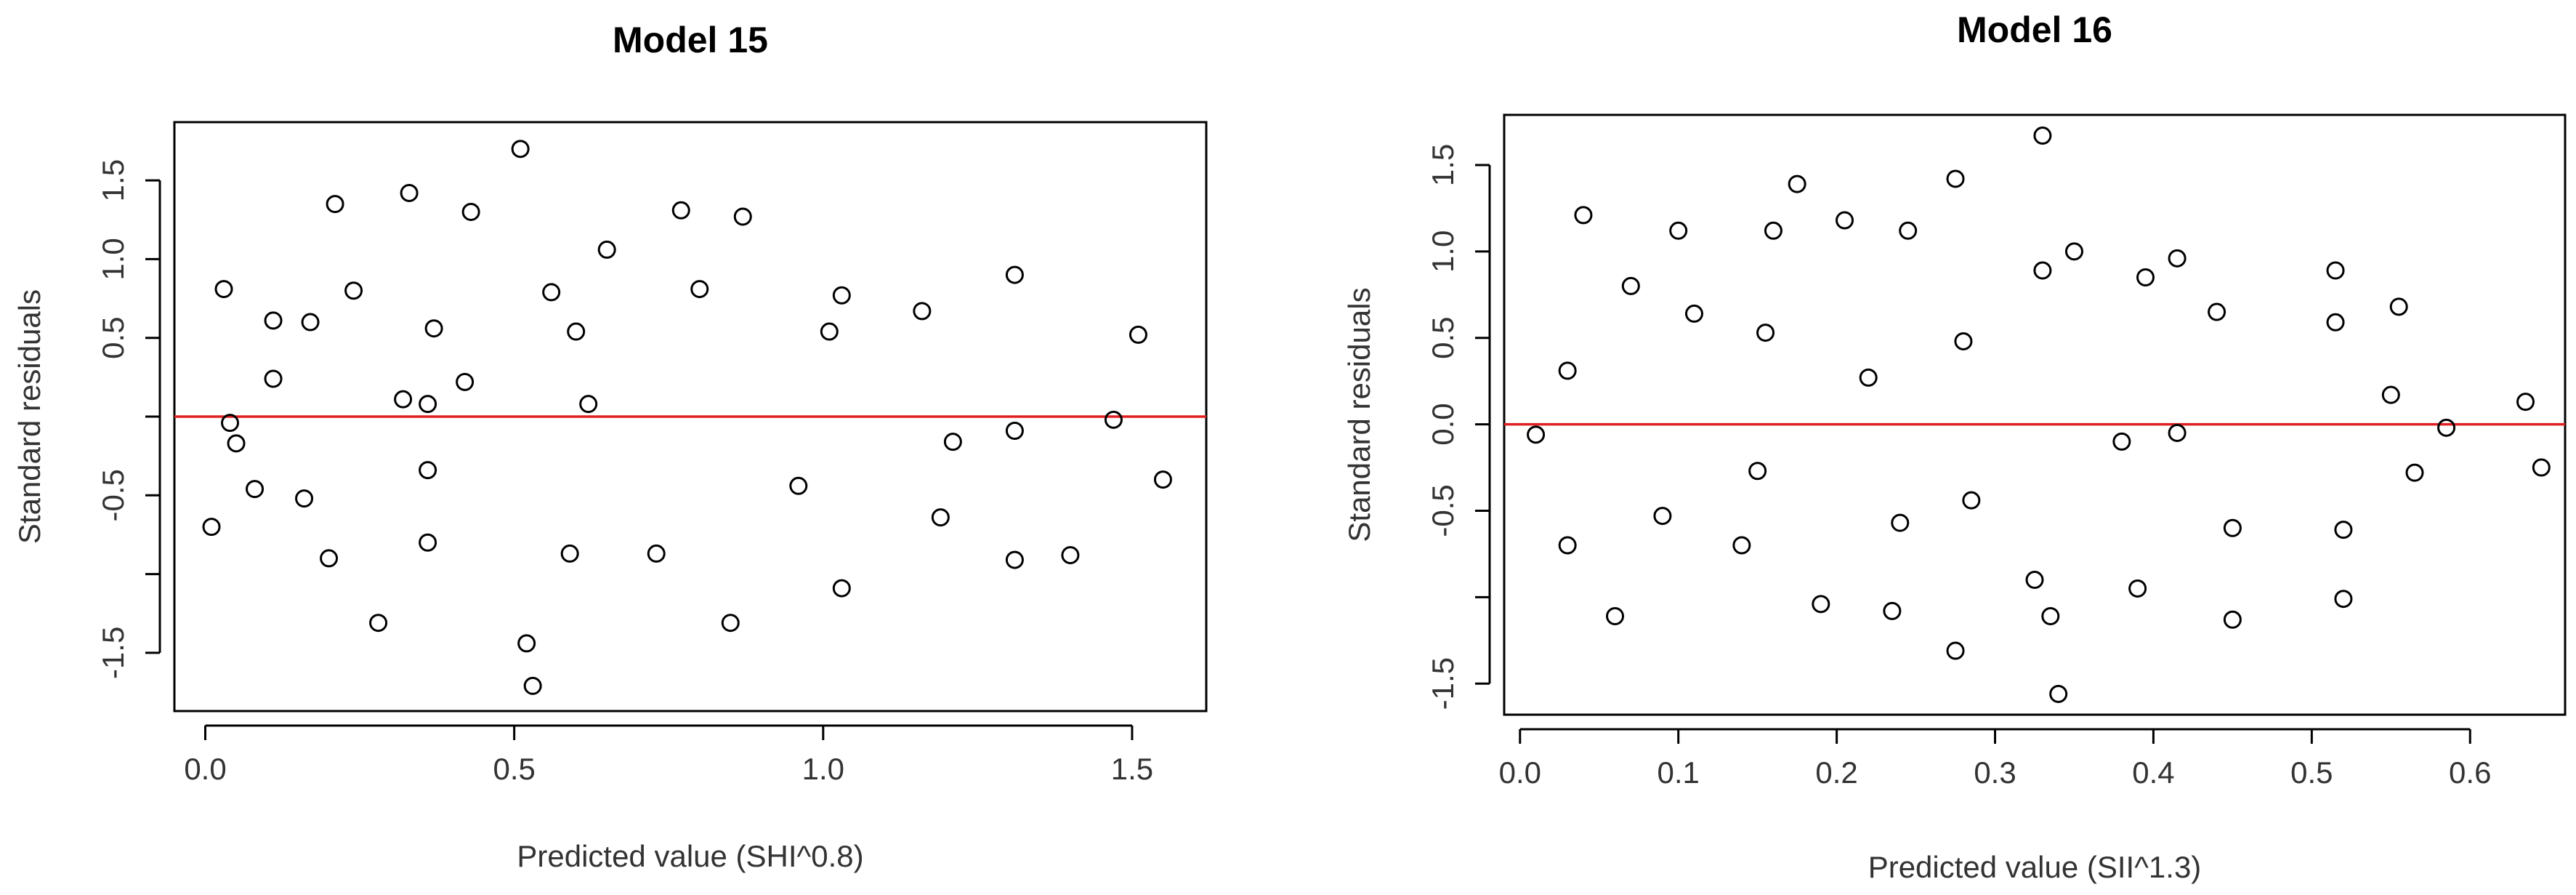 Image resolution: width=2576 pixels, height=895 pixels. What do you see at coordinates (1443, 165) in the screenshot?
I see `y-tick-label: 1.5` at bounding box center [1443, 165].